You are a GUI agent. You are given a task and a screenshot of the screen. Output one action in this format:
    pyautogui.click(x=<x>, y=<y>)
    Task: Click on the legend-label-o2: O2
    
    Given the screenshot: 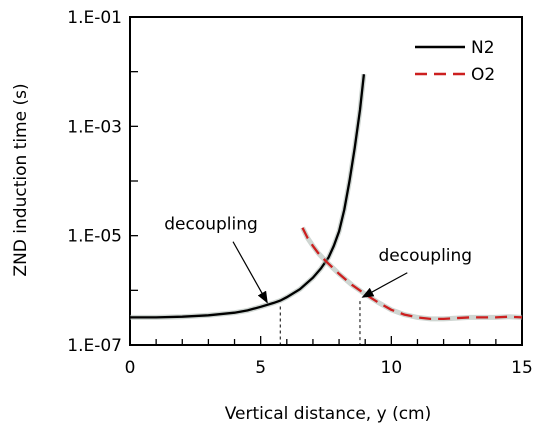 What is the action you would take?
    pyautogui.click(x=483, y=75)
    